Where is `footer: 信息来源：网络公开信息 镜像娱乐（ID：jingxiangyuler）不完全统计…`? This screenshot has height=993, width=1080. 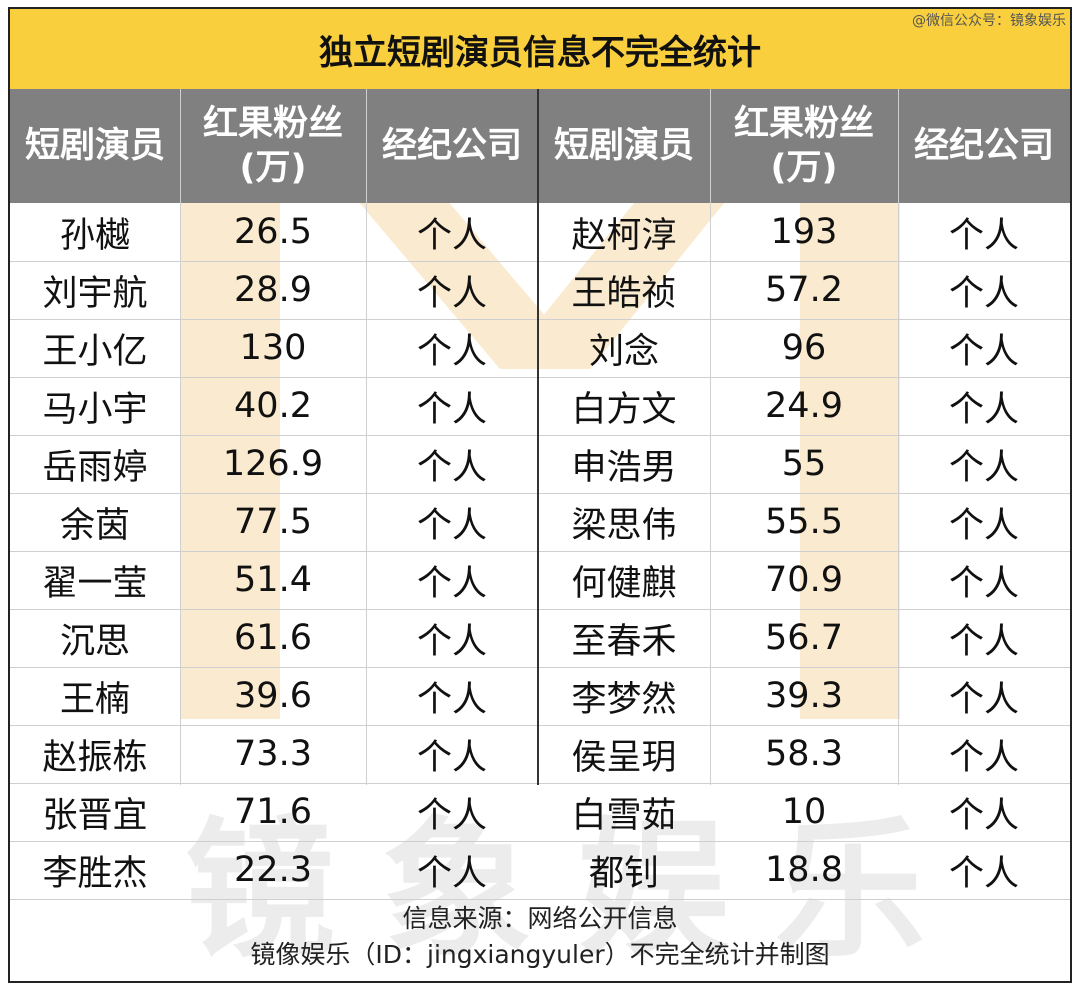
footer: 信息来源：网络公开信息 镜像娱乐（ID：jingxiangyuler）不完全统计… is located at coordinates (540, 937).